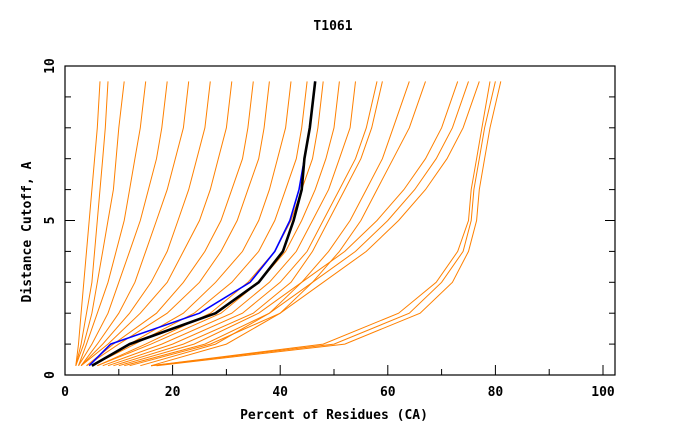 The height and width of the screenshot is (444, 680). I want to click on x-tick-label: 60, so click(388, 392).